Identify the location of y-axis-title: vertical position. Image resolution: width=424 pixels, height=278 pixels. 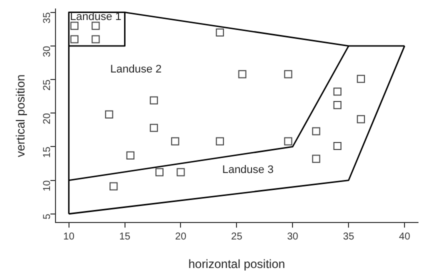
(21, 116).